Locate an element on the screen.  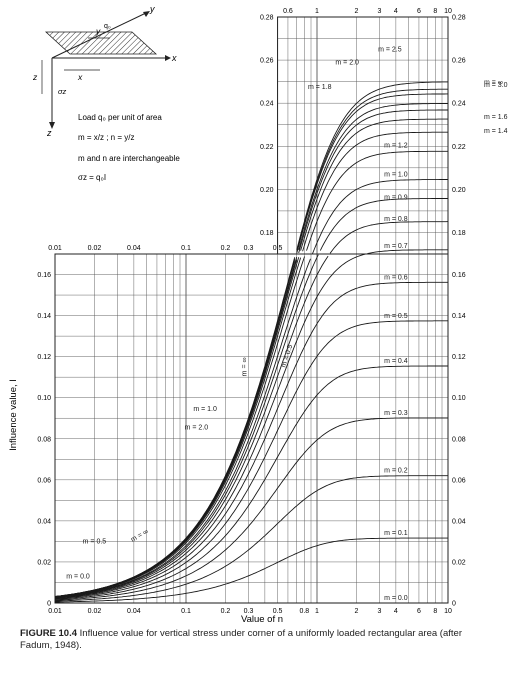
curve-label-upper-1: m = 0.8 is located at coordinates (396, 219).